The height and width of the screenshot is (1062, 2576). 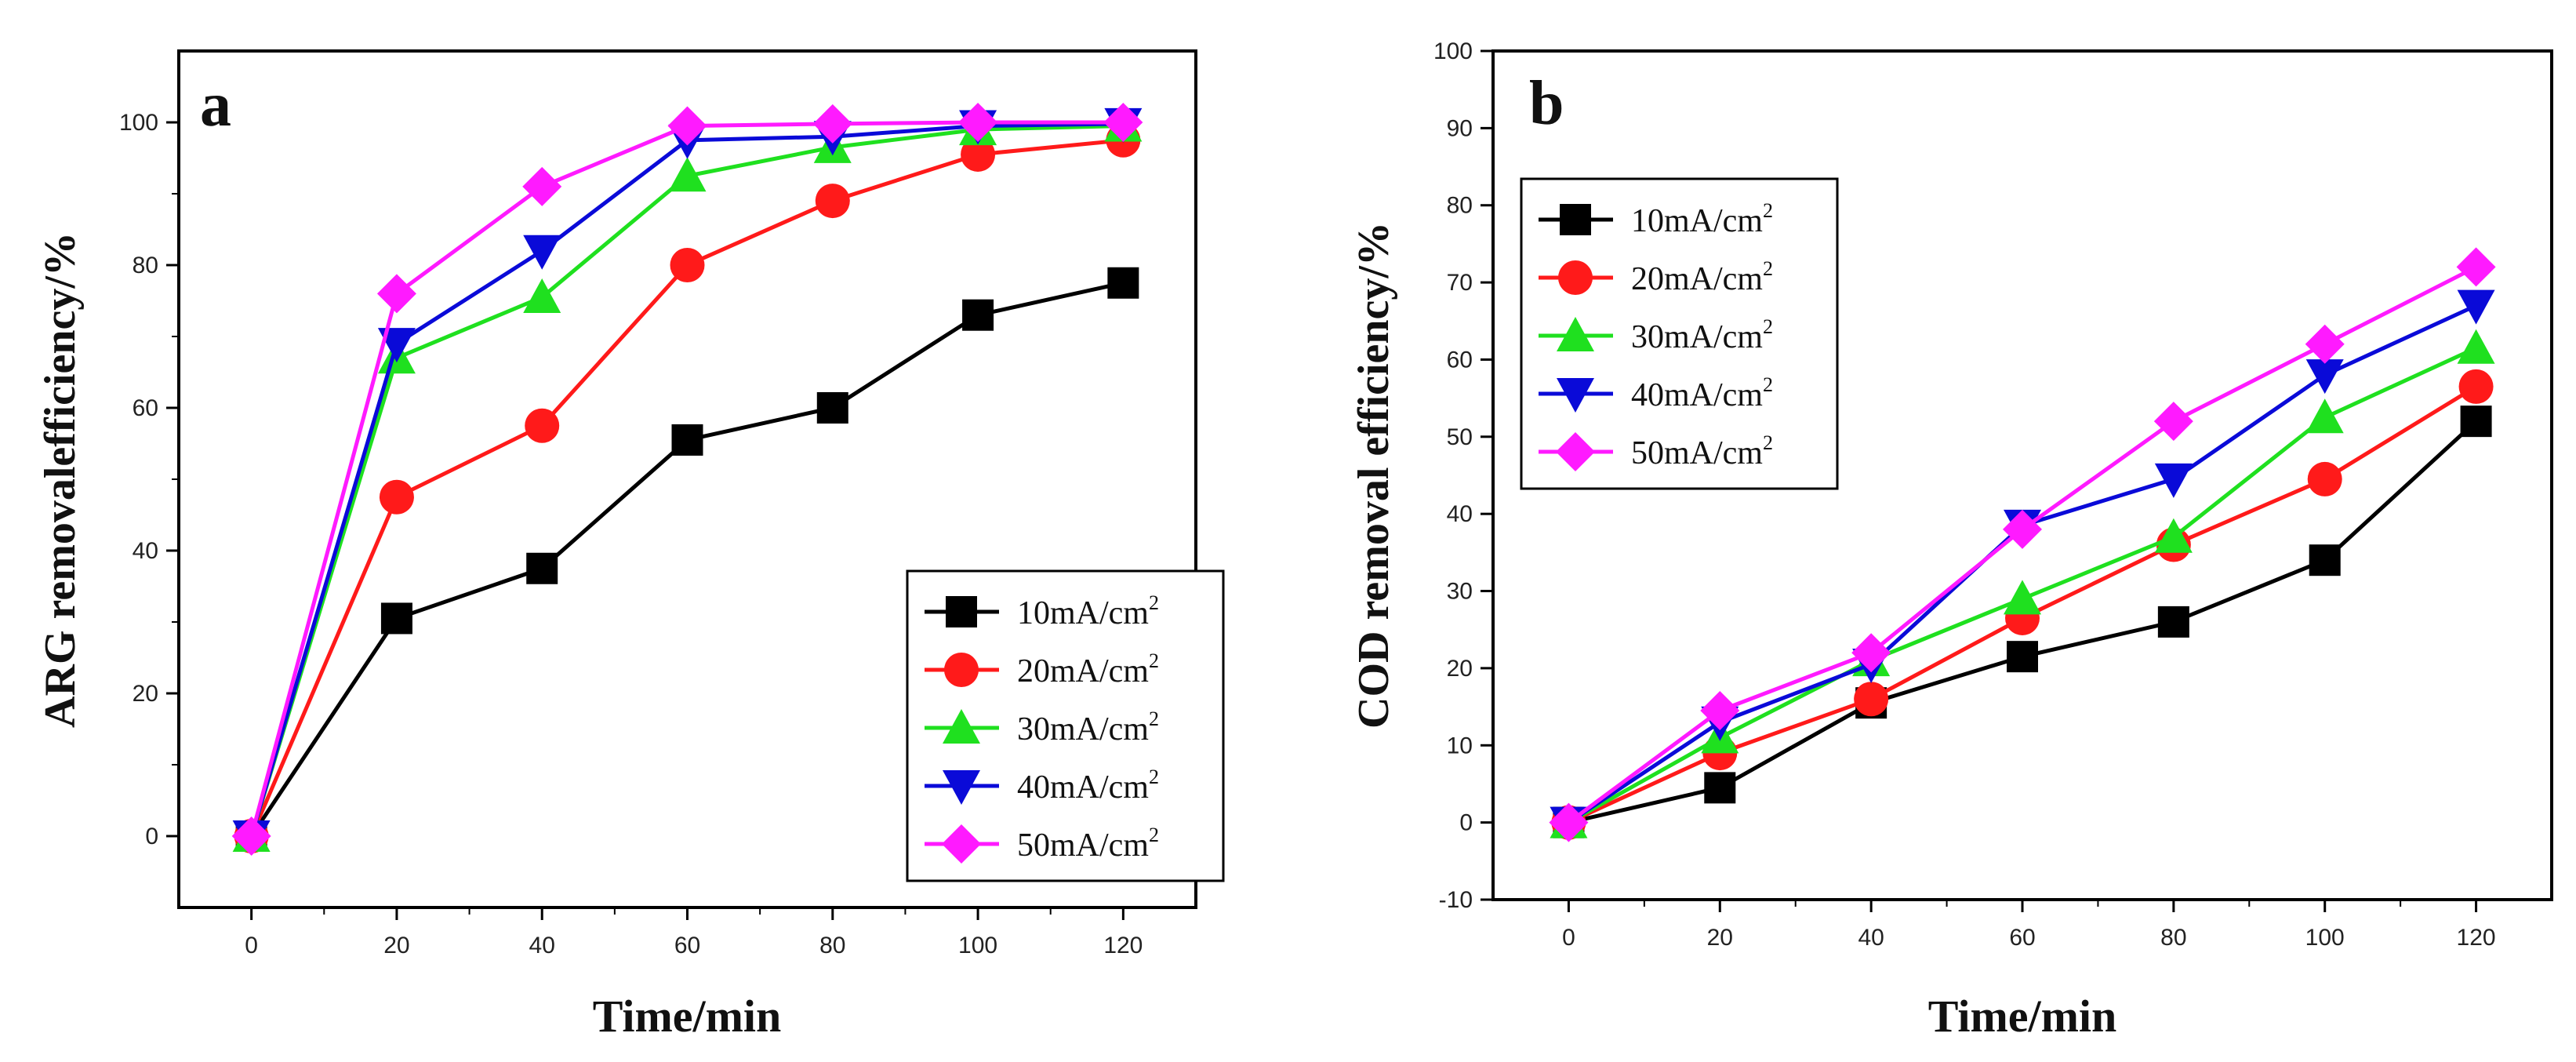 I want to click on panel-b-y-tick-label: 100, so click(x=1453, y=51).